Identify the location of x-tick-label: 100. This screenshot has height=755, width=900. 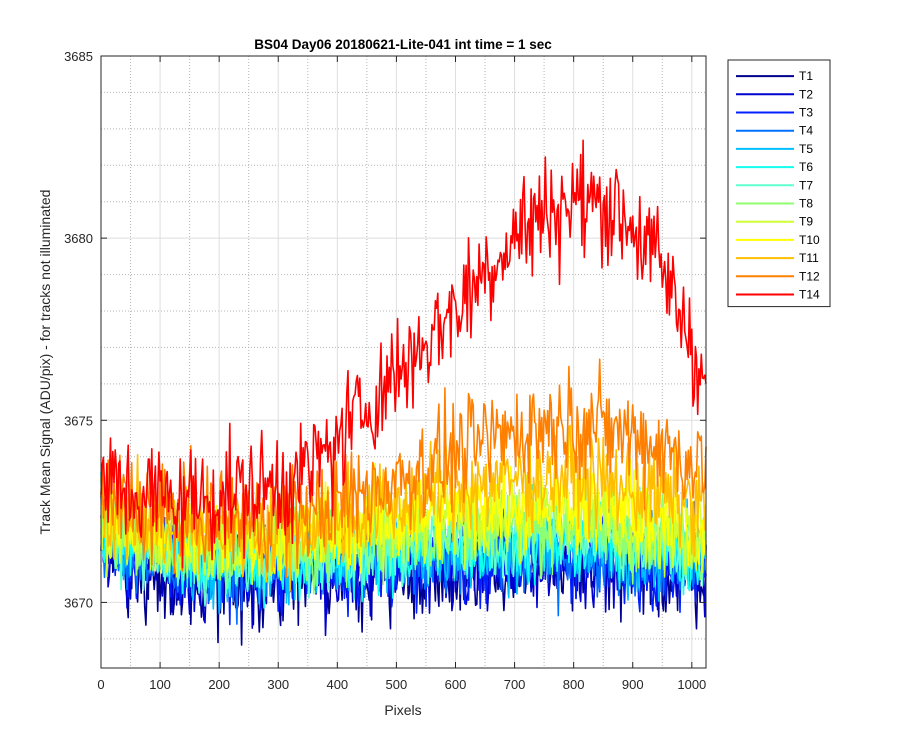
(160, 684).